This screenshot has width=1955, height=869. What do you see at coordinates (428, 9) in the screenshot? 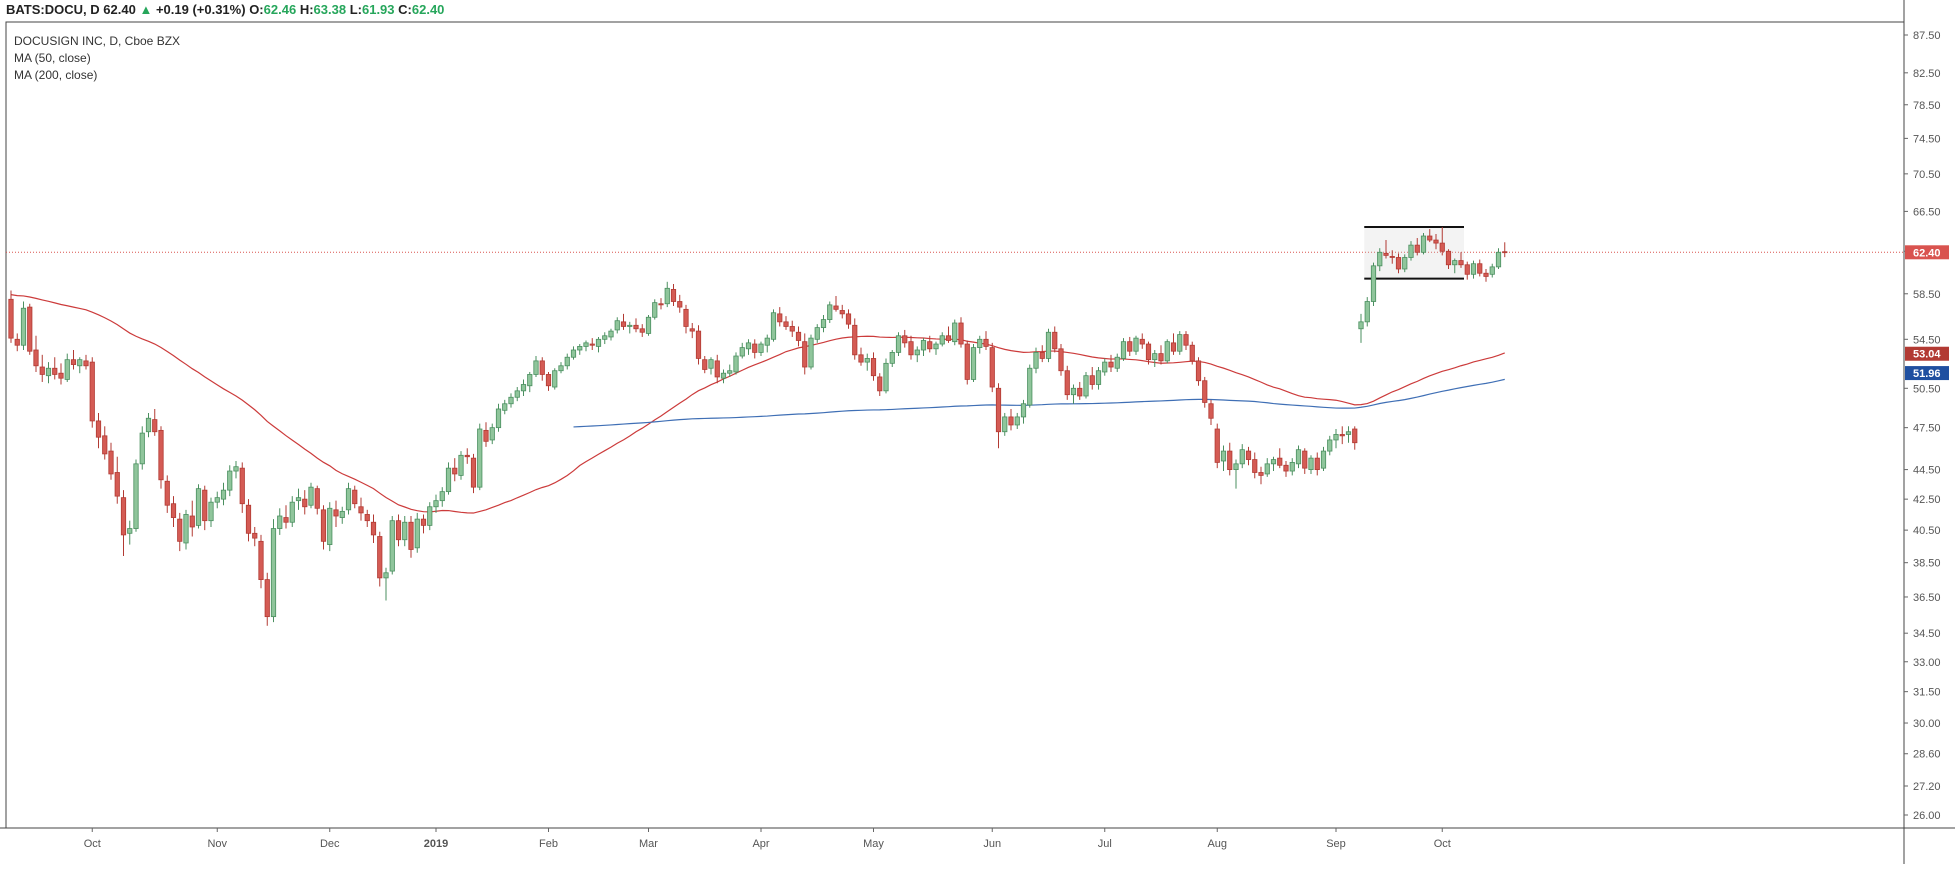
I see `close-value: 62.40` at bounding box center [428, 9].